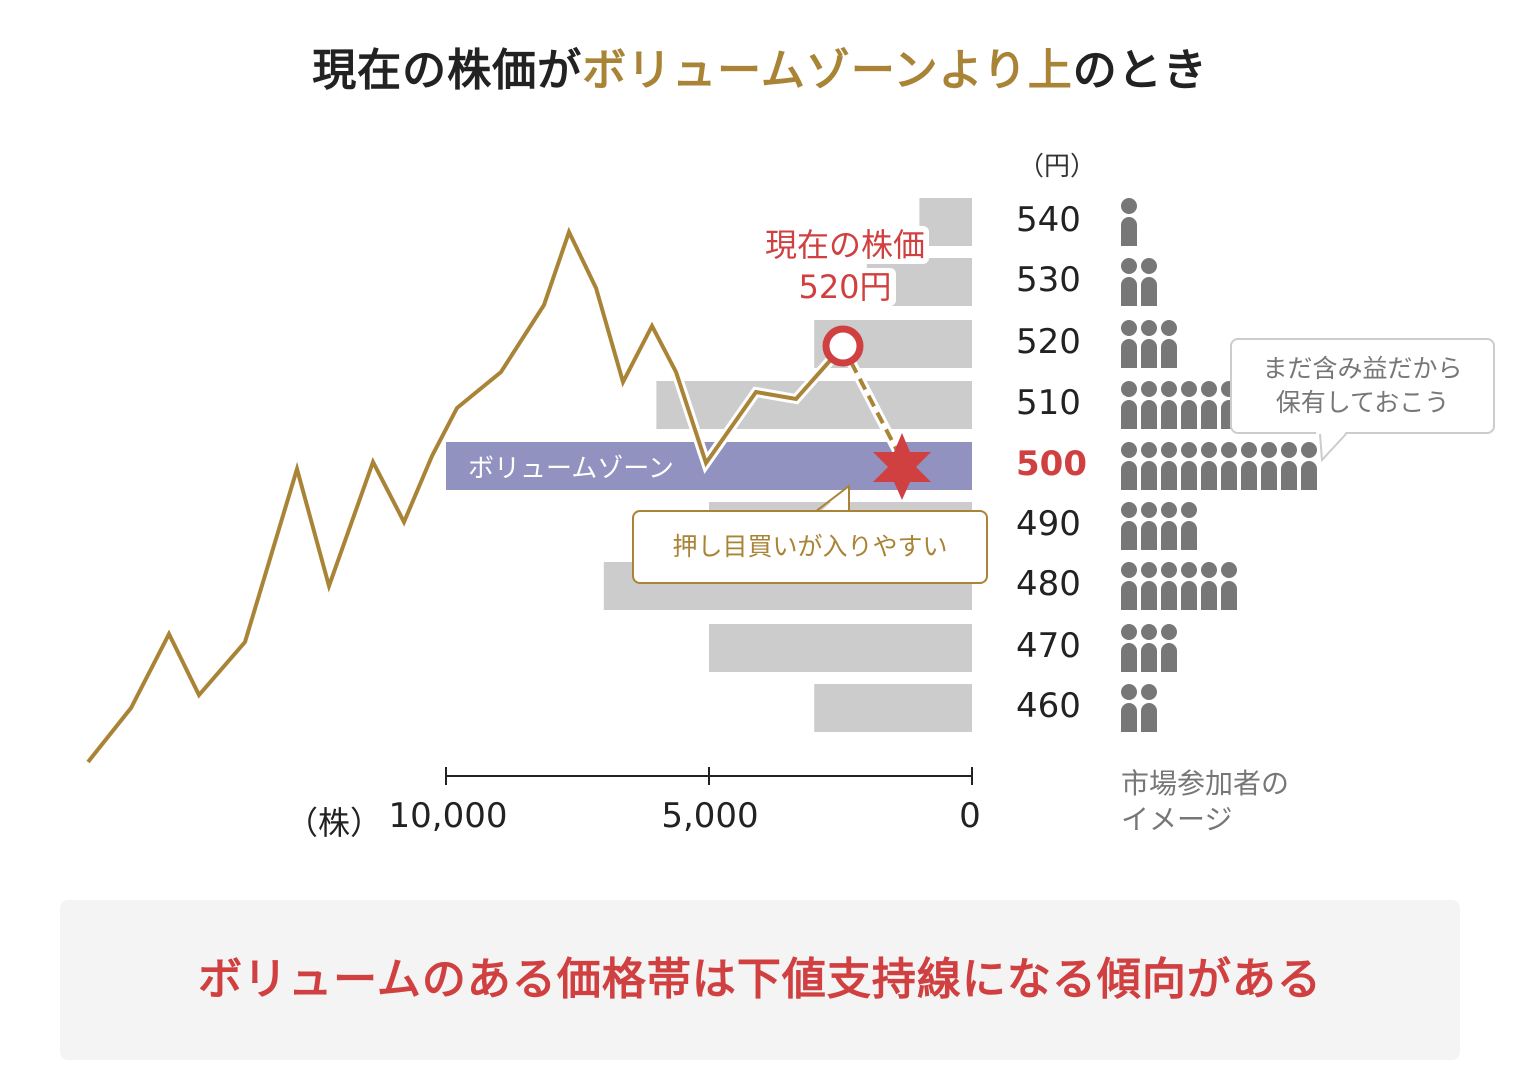 Image resolution: width=1520 pixels, height=1080 pixels. What do you see at coordinates (877, 412) in the screenshot?
I see `projection-halo` at bounding box center [877, 412].